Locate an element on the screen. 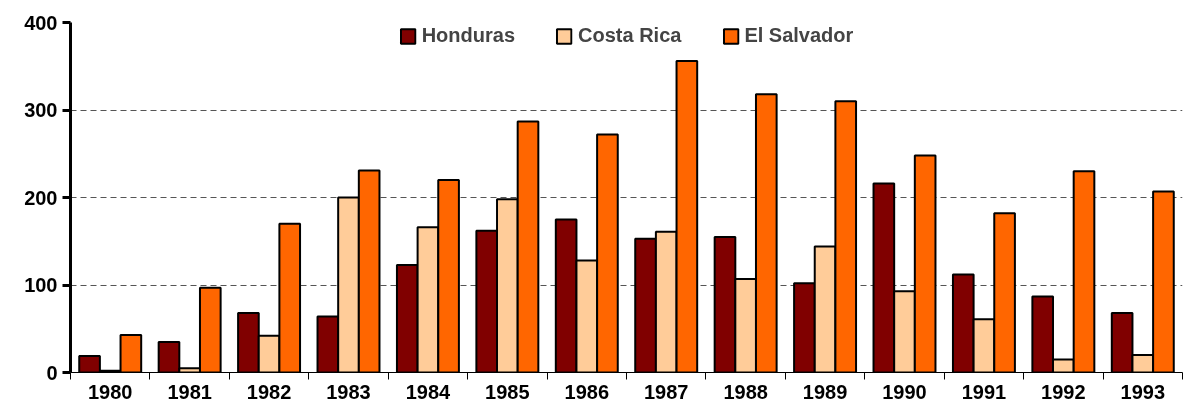 This screenshot has height=406, width=1187. x-tick-label: 1986 is located at coordinates (587, 391).